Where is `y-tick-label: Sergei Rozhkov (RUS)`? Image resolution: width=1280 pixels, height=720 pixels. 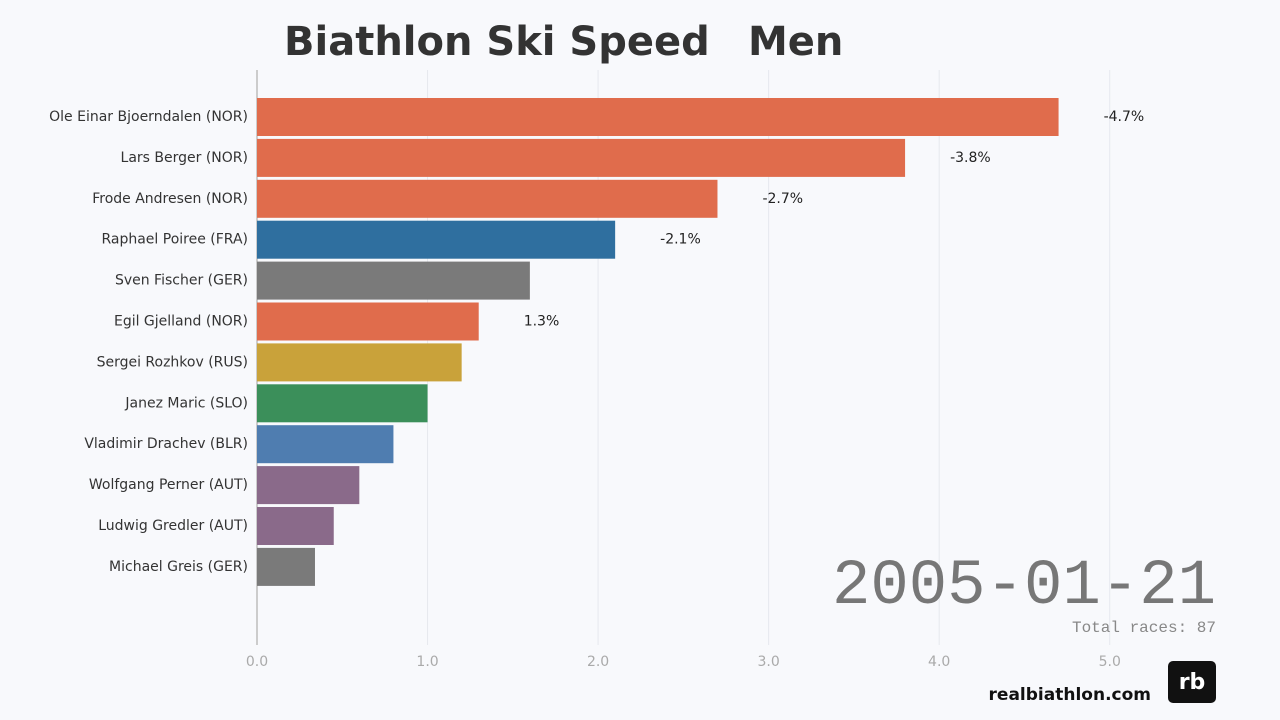
y-tick-label: Sergei Rozhkov (RUS) is located at coordinates (172, 362).